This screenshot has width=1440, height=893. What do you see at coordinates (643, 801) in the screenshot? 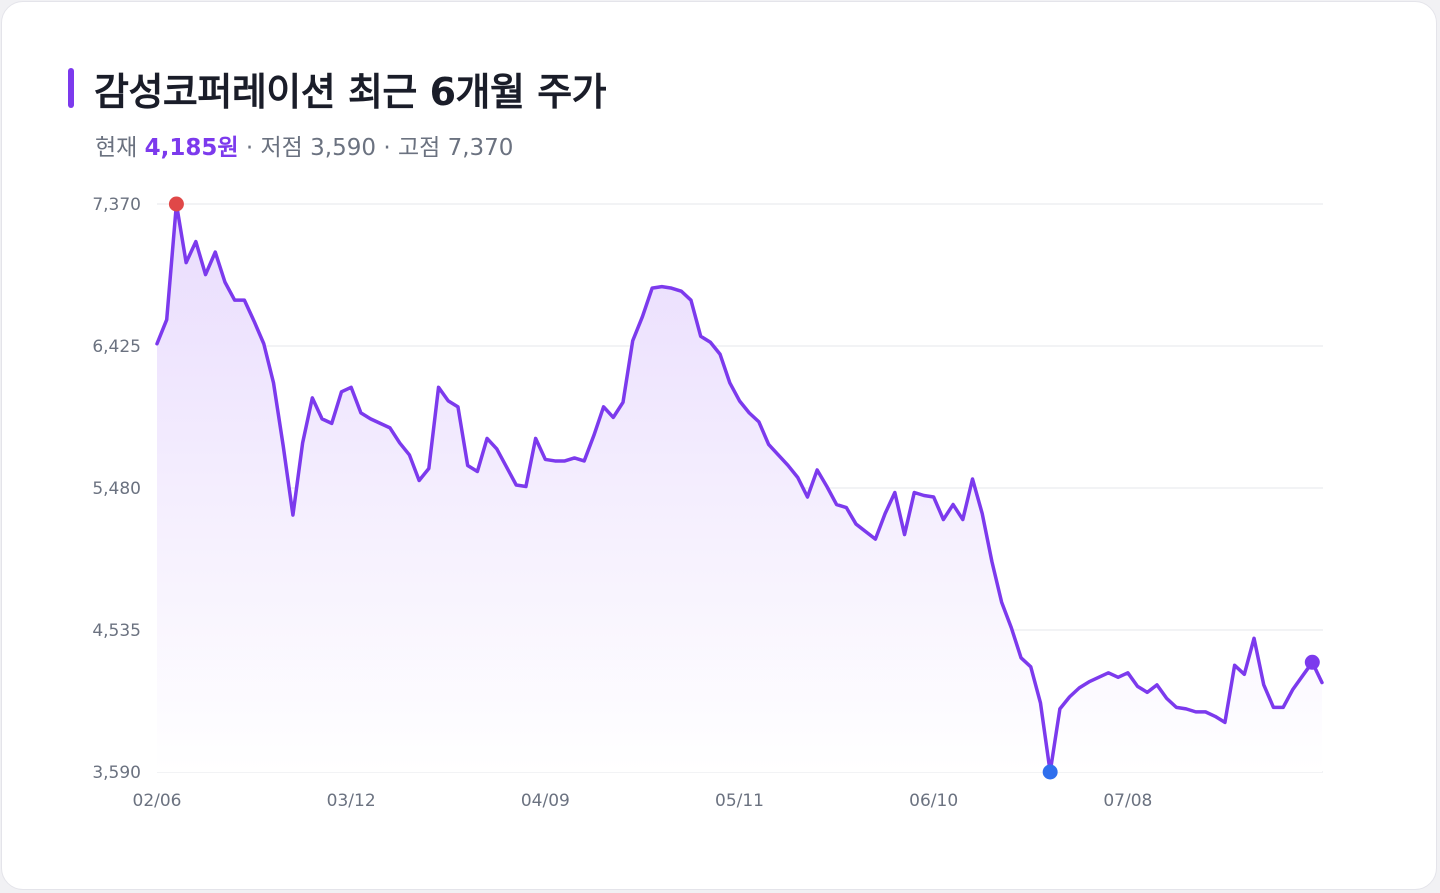
I see `x-axis-ticks: 02/06 03/12 04/09 05/11 06/10 07/08` at bounding box center [643, 801].